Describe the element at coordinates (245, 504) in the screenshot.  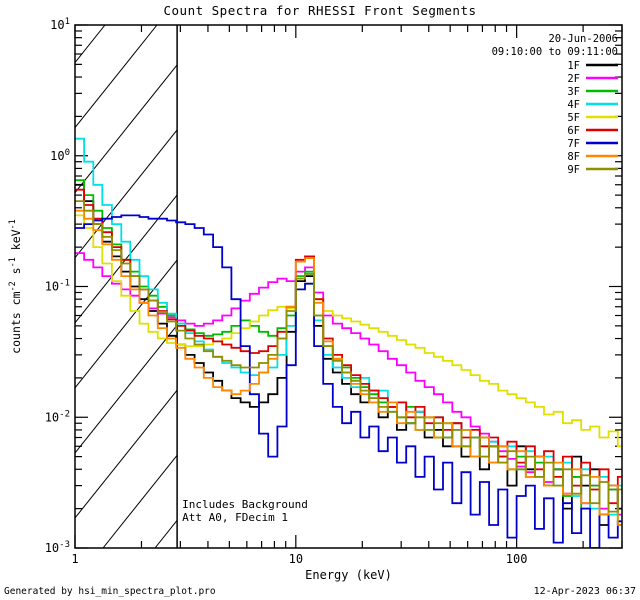
I see `annotation-text: Includes Background` at that location.